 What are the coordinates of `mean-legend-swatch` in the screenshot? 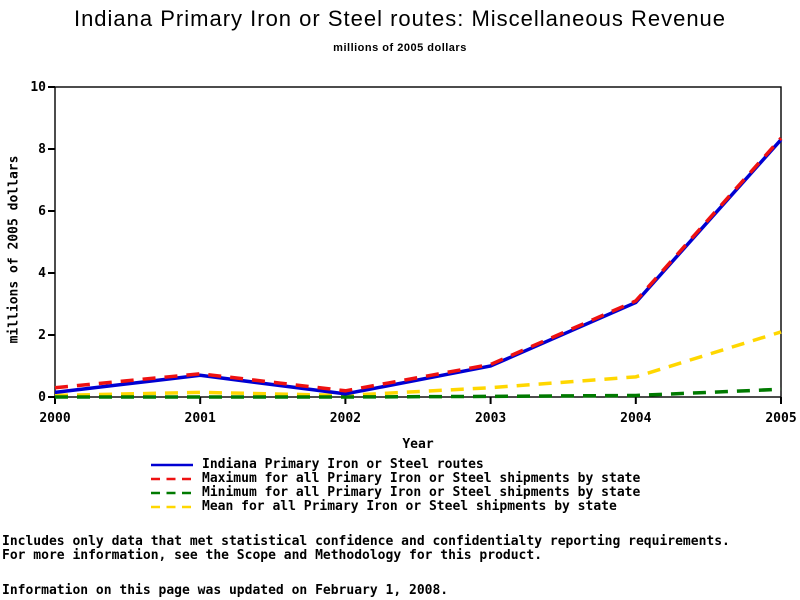 It's located at (172, 507).